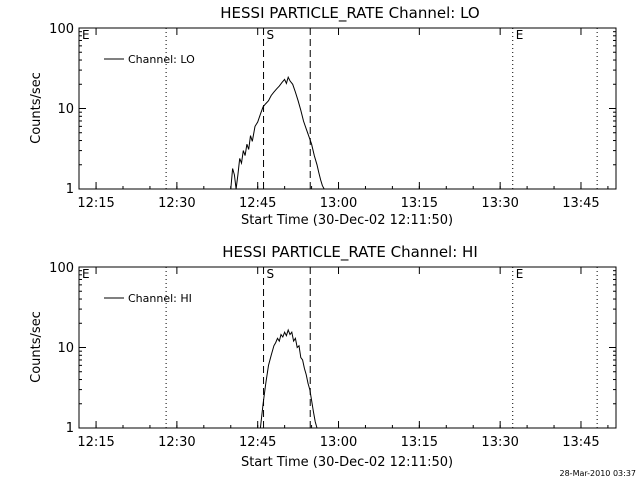  I want to click on chart-title: HESSI PARTICLE_RATE Channel: LO, so click(349, 13).